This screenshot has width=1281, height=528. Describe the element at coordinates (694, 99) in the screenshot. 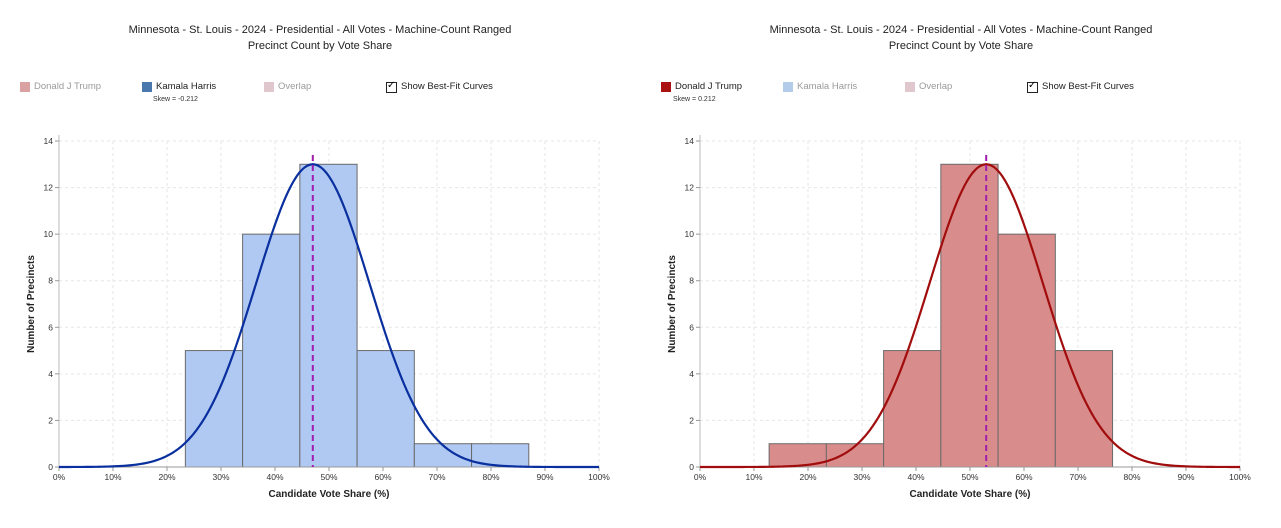

I see `skew-label: Skew = 0.212` at that location.